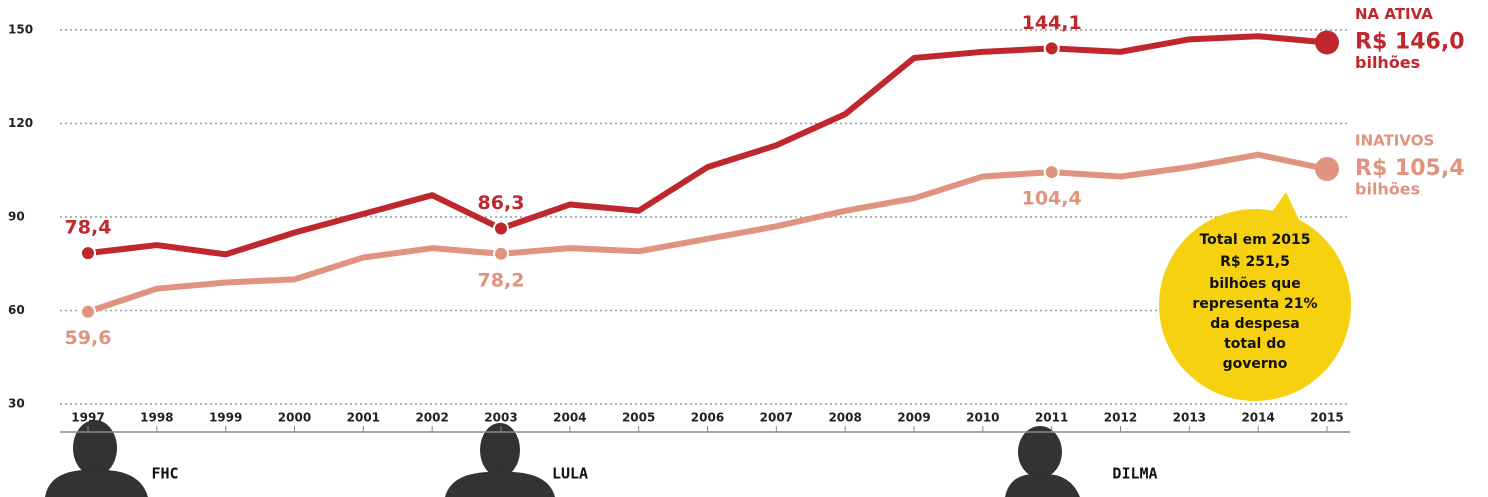 Image resolution: width=1488 pixels, height=497 pixels. What do you see at coordinates (844, 418) in the screenshot?
I see `x-tick-label: 2008` at bounding box center [844, 418].